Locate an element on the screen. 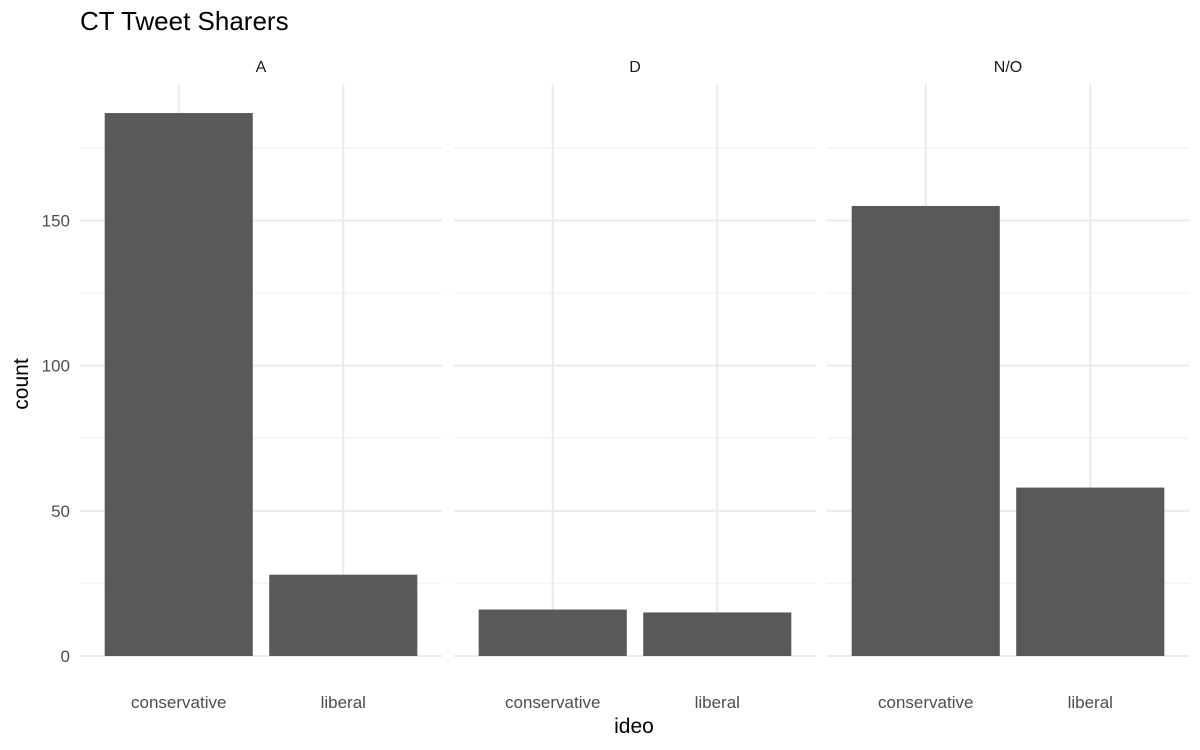 The image size is (1200, 750). y-tick-label: 0 is located at coordinates (65, 656).